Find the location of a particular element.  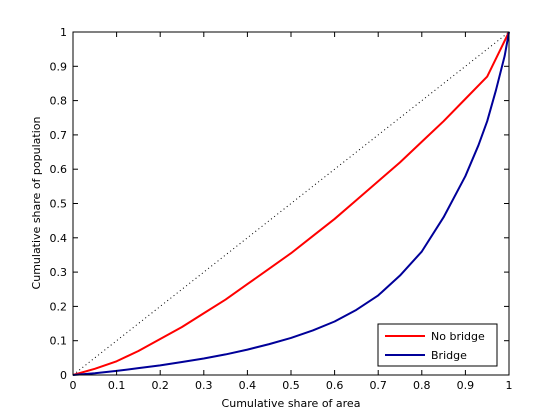

x-tick-label: 0.8 is located at coordinates (422, 385).